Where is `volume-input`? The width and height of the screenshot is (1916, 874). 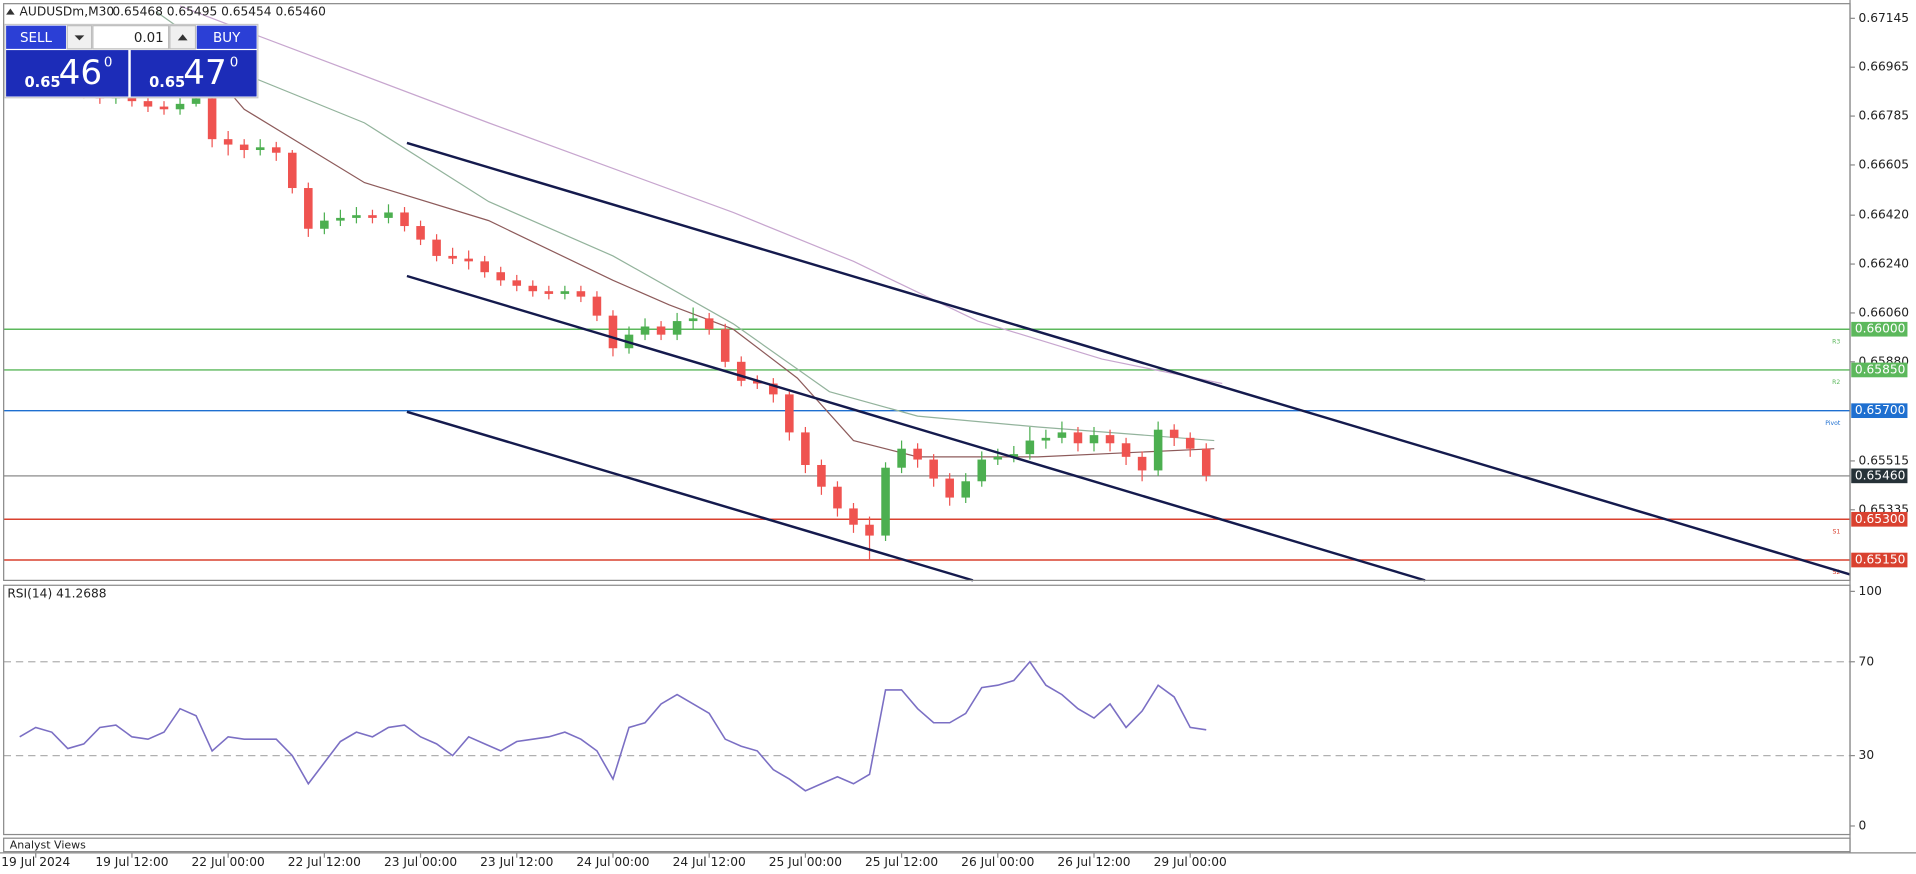
volume-input is located at coordinates (131, 37).